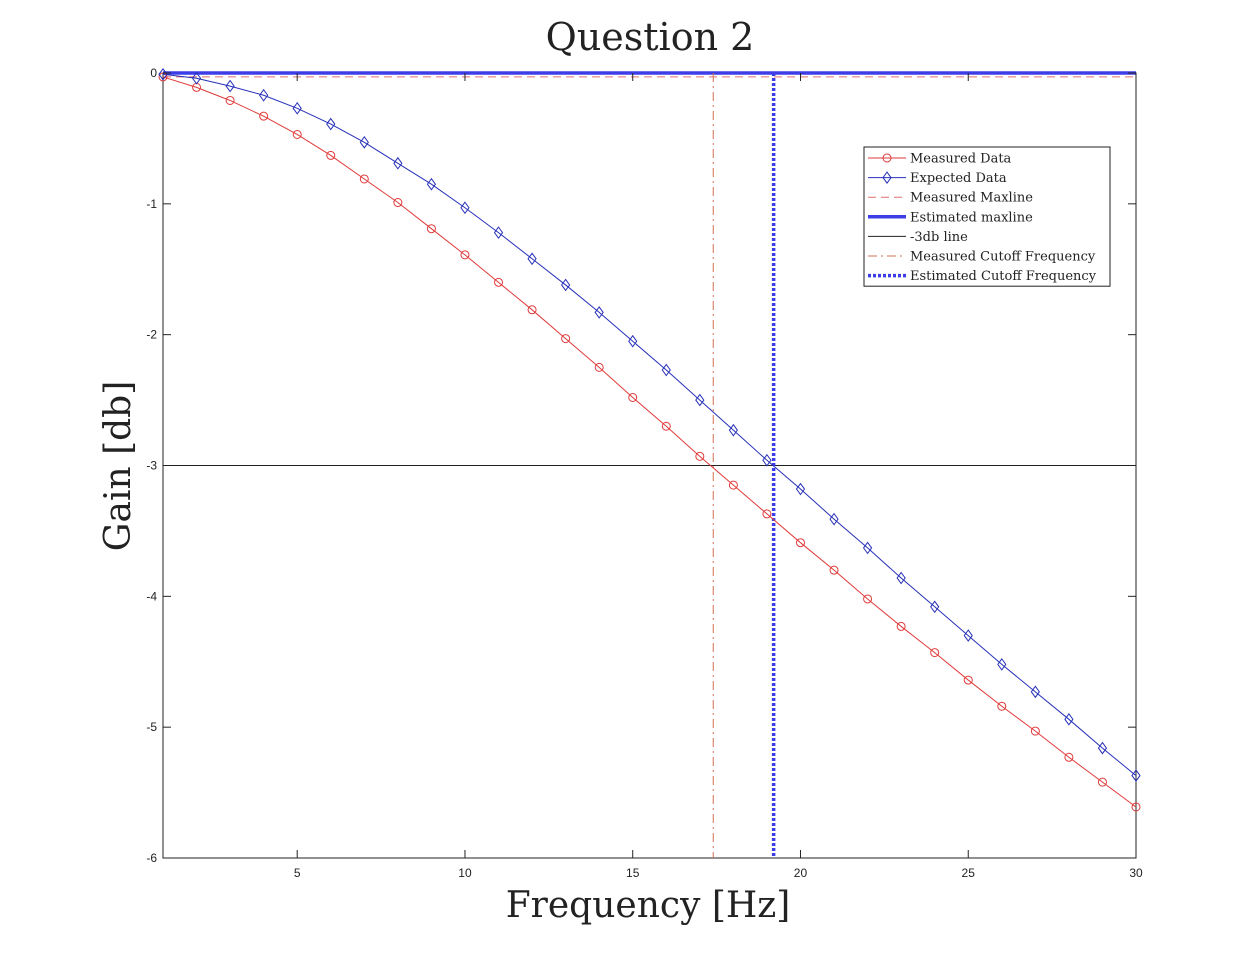 This screenshot has height=964, width=1256. I want to click on y-axis-label: Gain [db], so click(118, 466).